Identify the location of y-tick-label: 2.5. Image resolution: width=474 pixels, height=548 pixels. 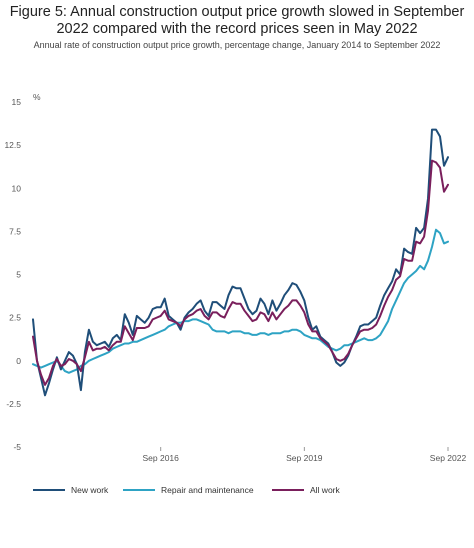
(15, 318).